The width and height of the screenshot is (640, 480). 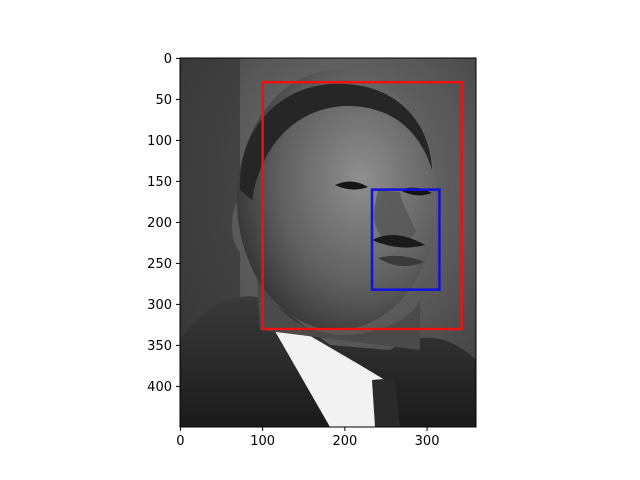 What do you see at coordinates (159, 141) in the screenshot?
I see `y-tick-label: 100` at bounding box center [159, 141].